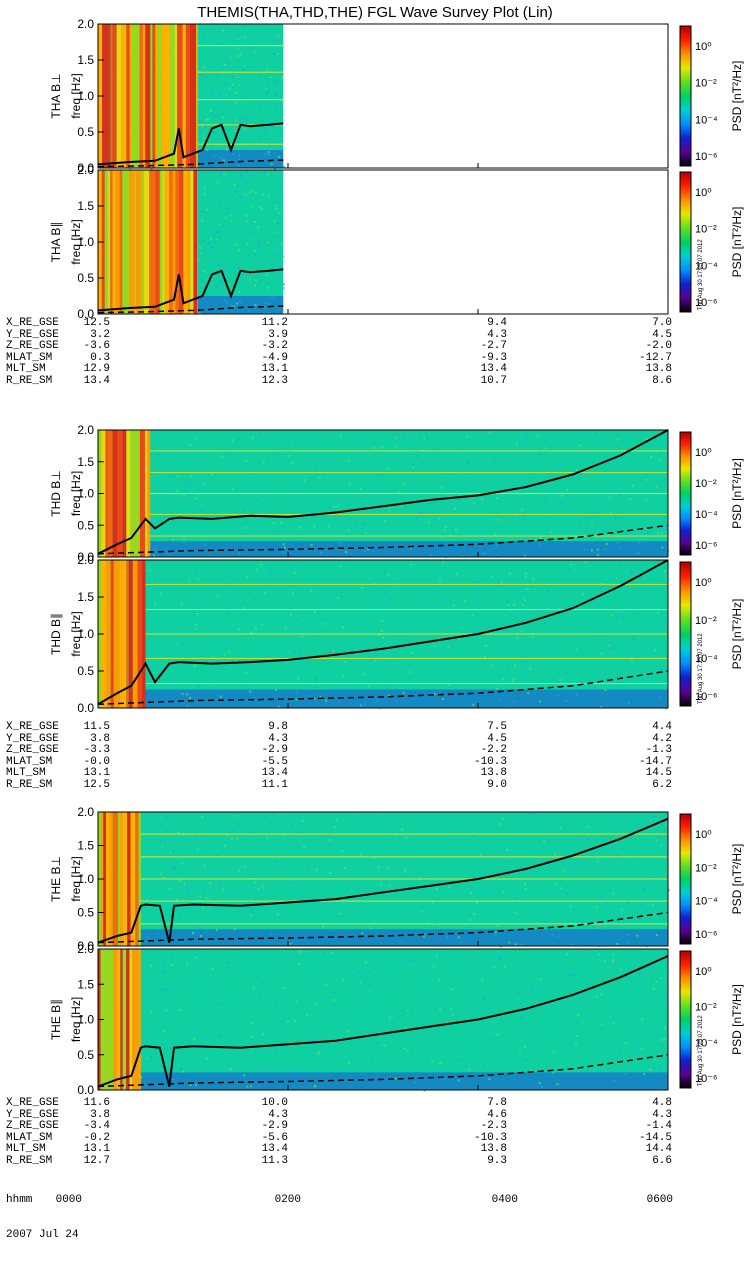  I want to click on gyrofrequency-curve, so click(190, 144).